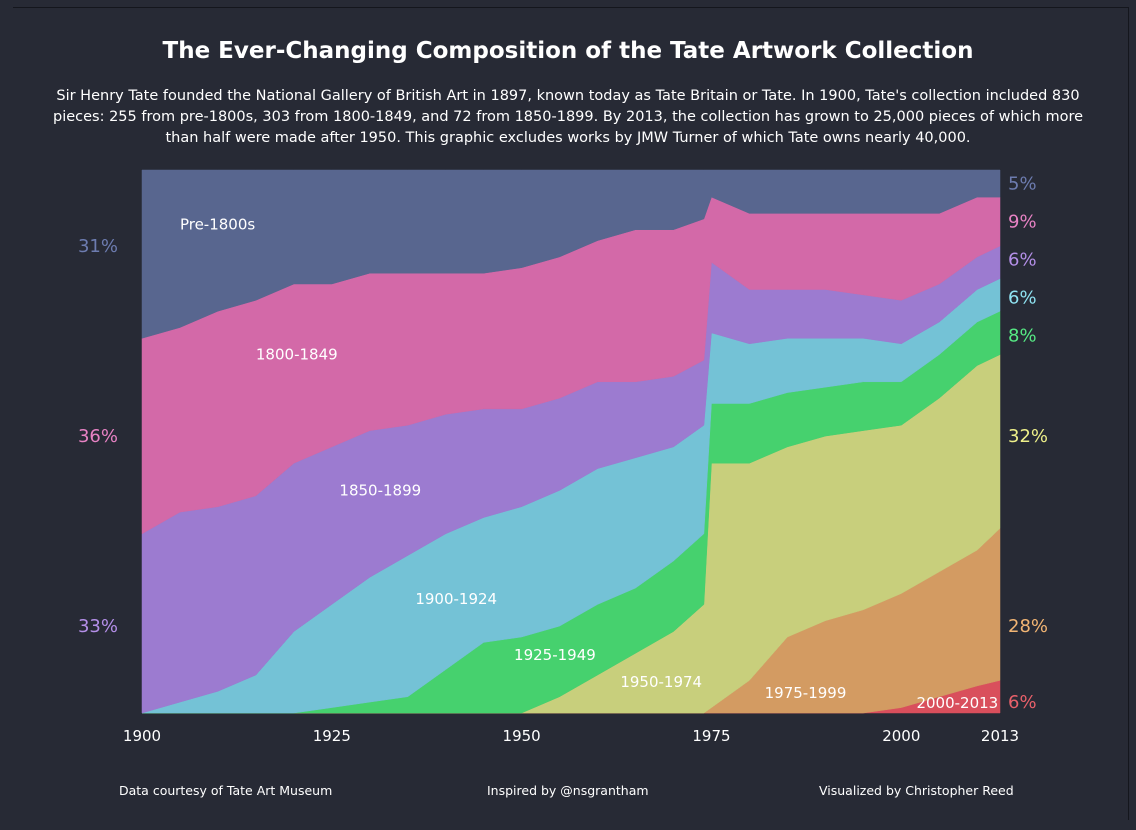  I want to click on x-tick-label: 1900, so click(142, 736).